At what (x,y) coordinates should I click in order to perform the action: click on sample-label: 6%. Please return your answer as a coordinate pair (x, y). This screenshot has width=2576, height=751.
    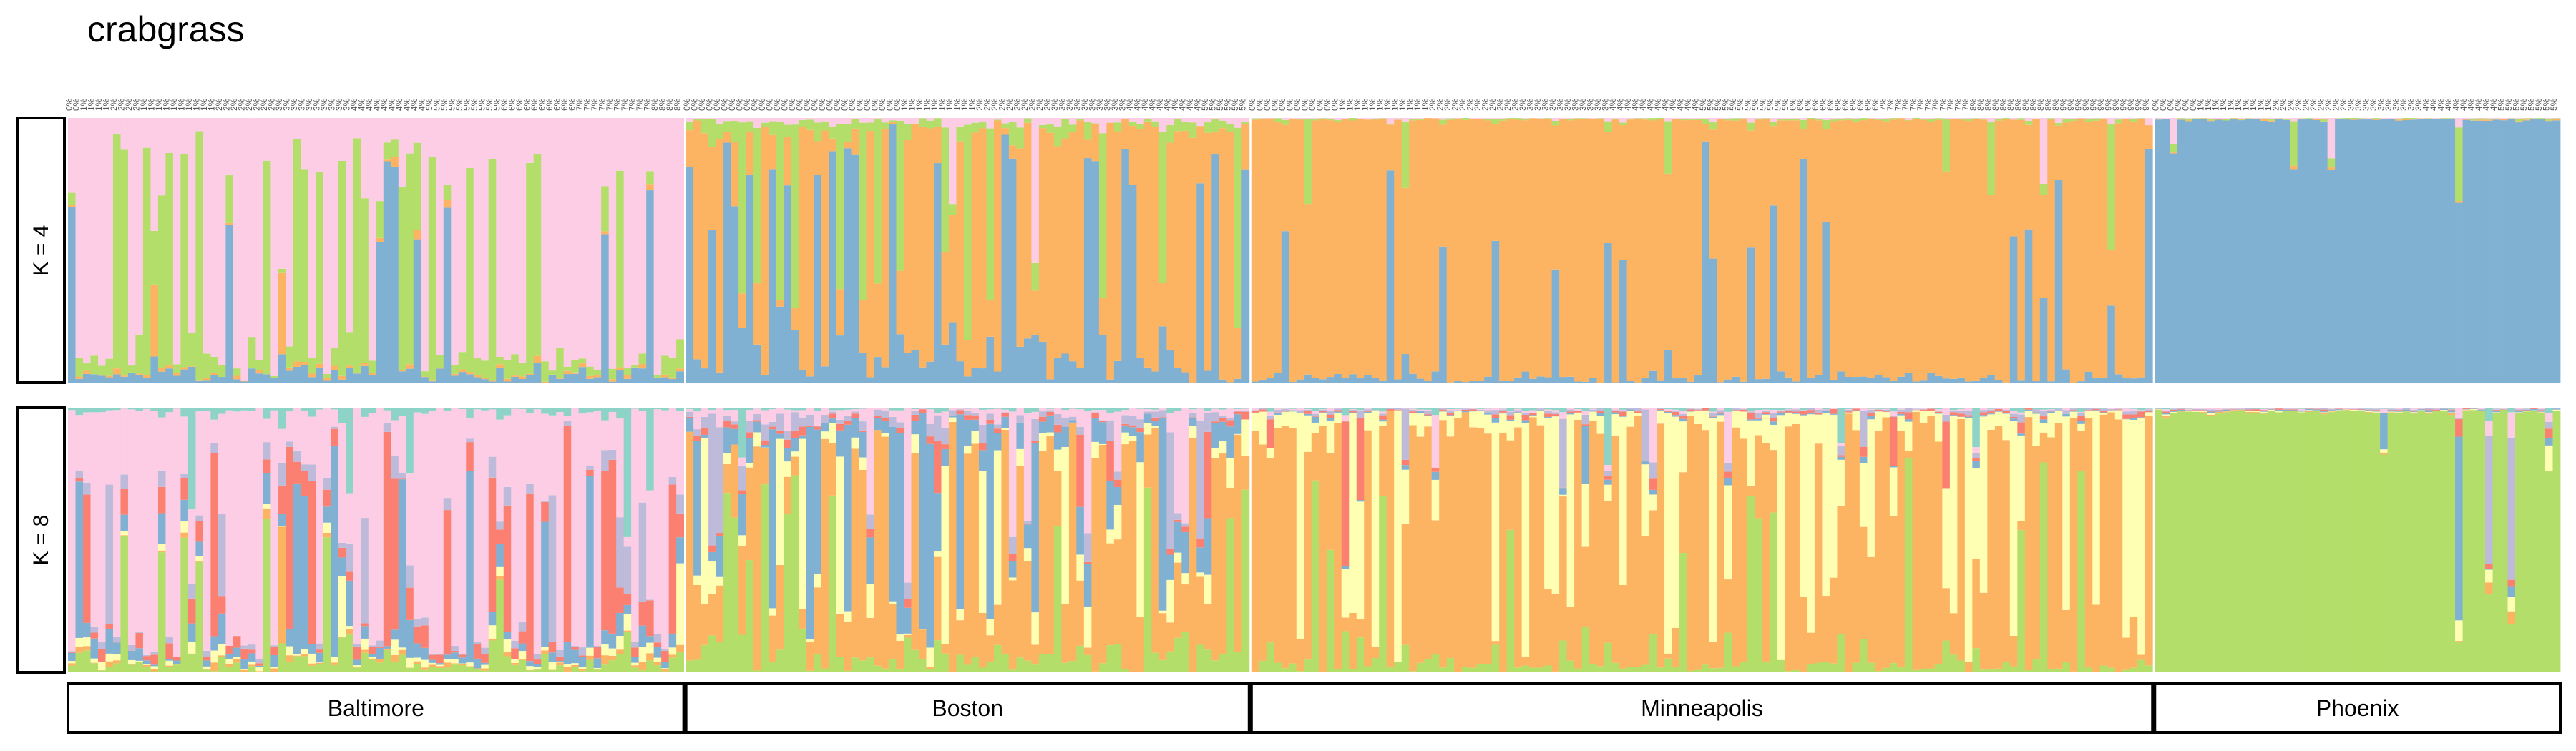
    Looking at the image, I should click on (1808, 104).